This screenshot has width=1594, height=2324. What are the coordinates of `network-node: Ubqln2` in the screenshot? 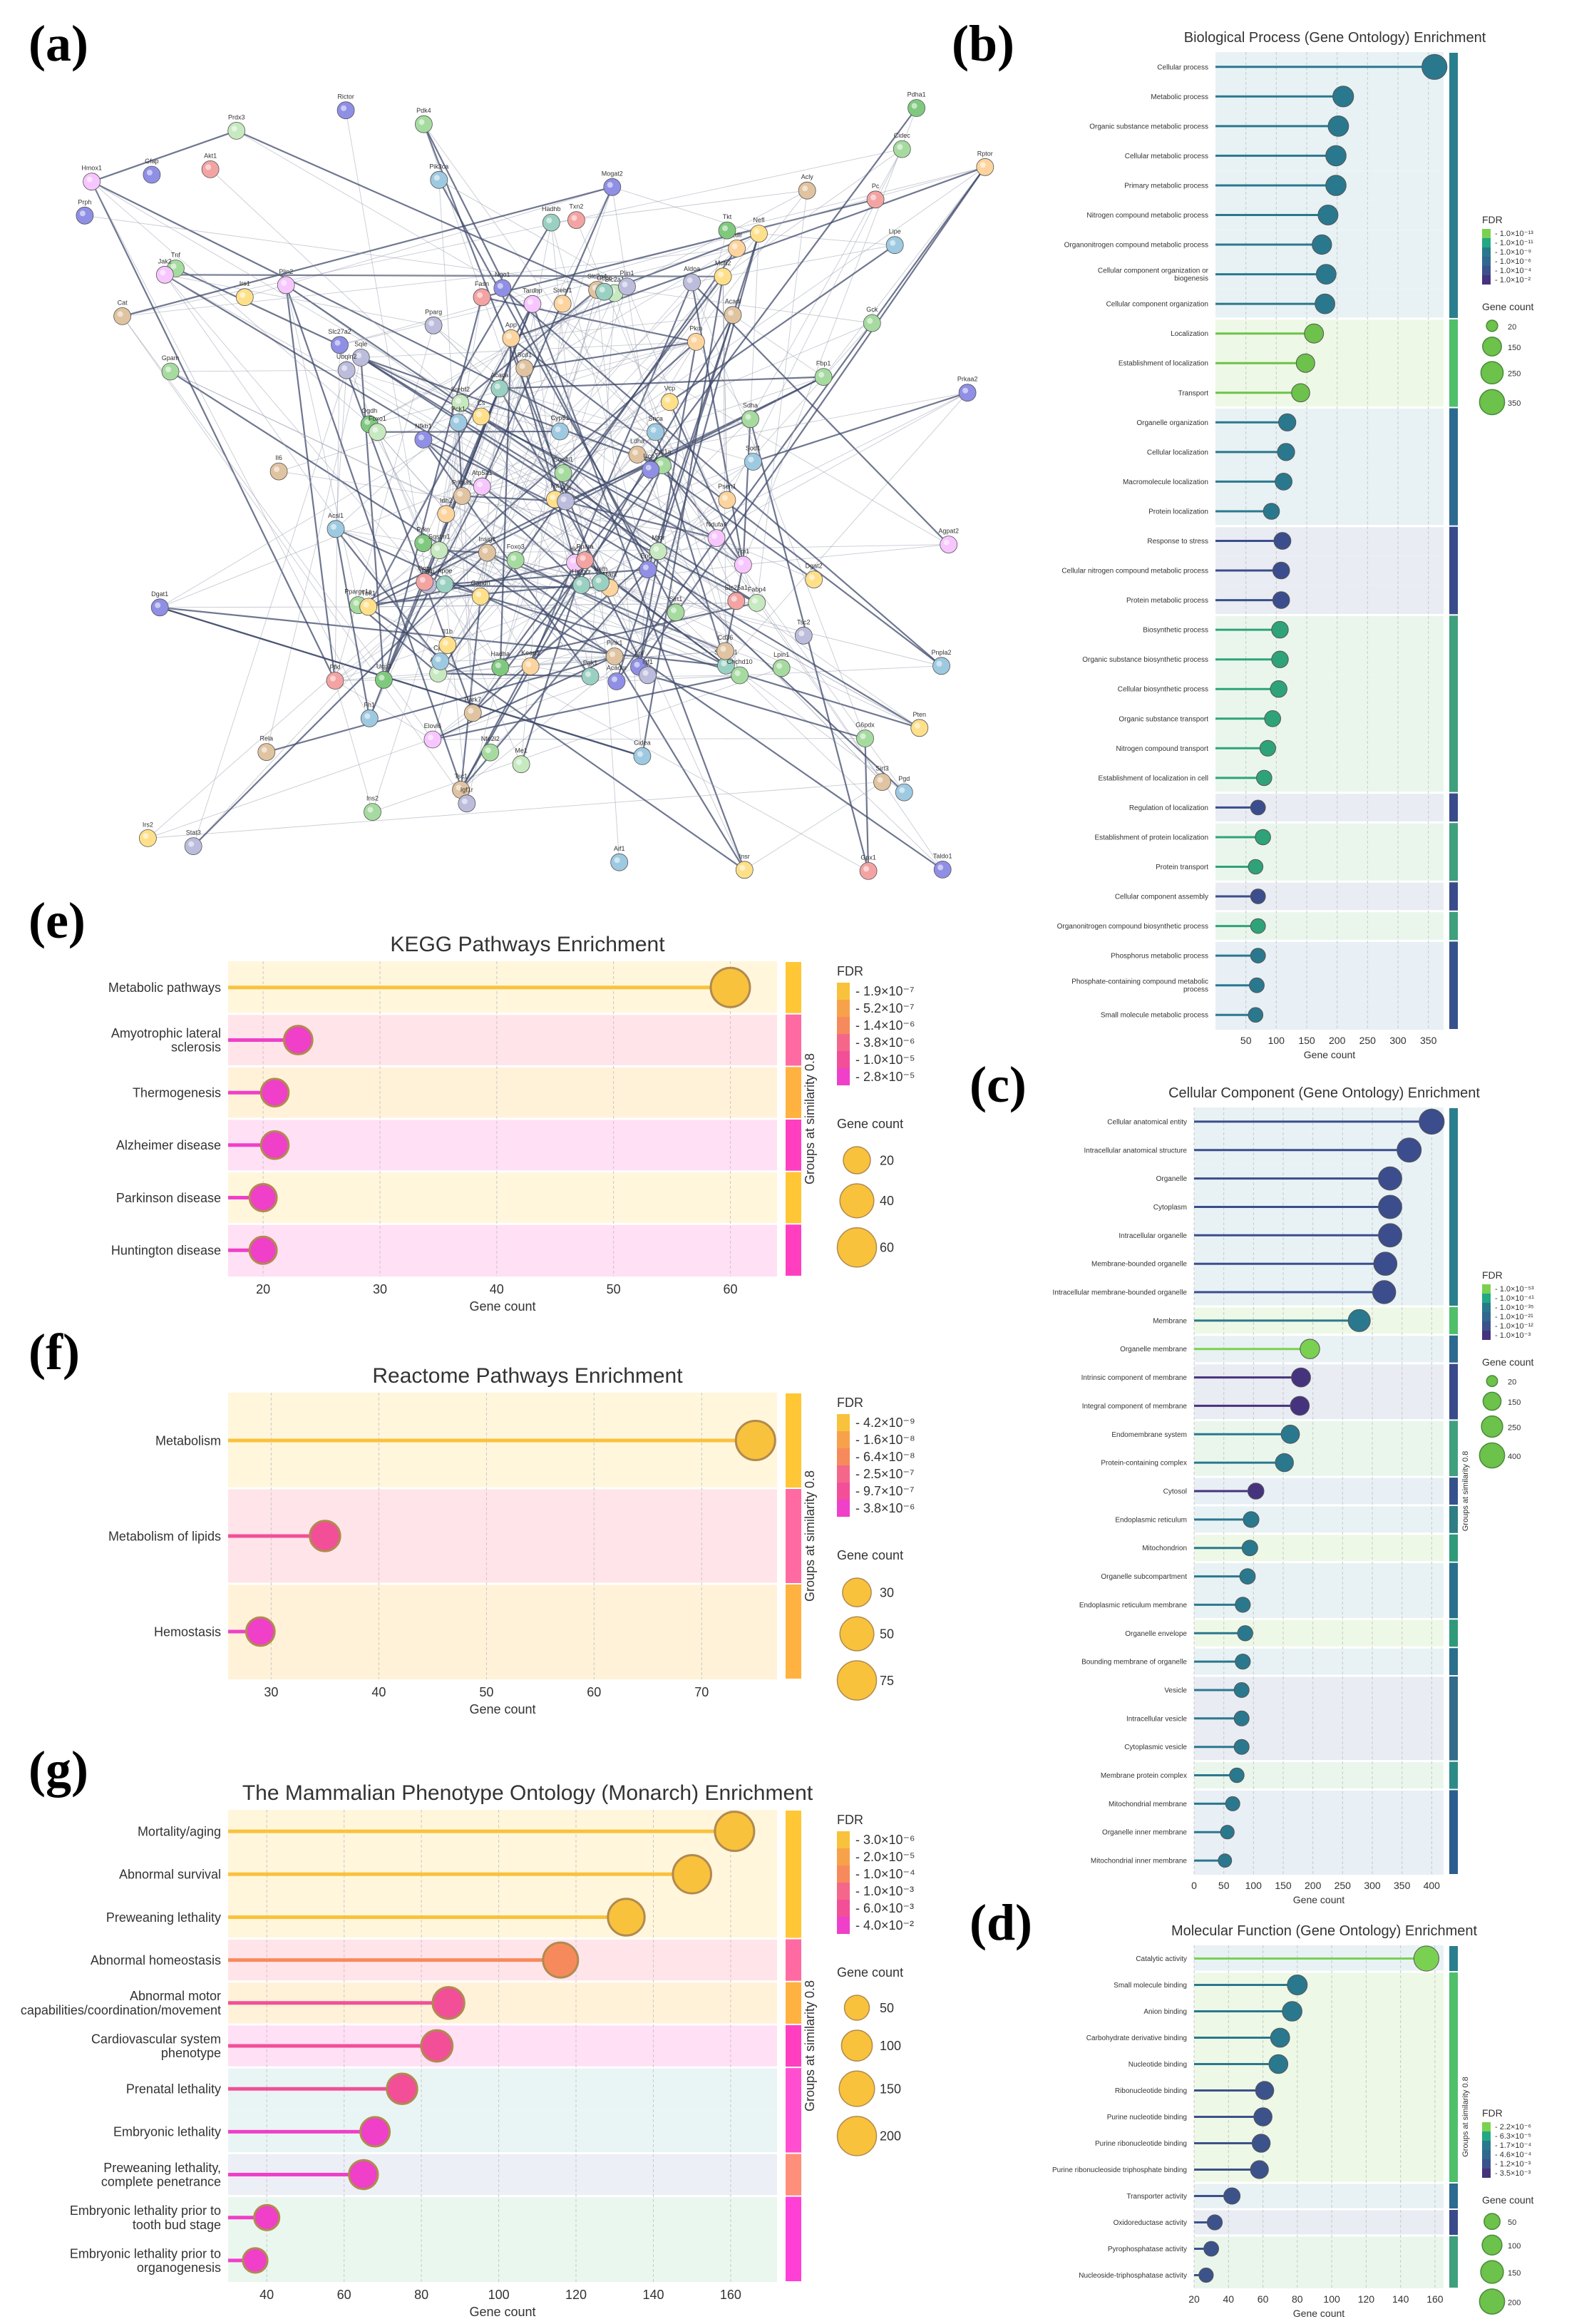 It's located at (346, 366).